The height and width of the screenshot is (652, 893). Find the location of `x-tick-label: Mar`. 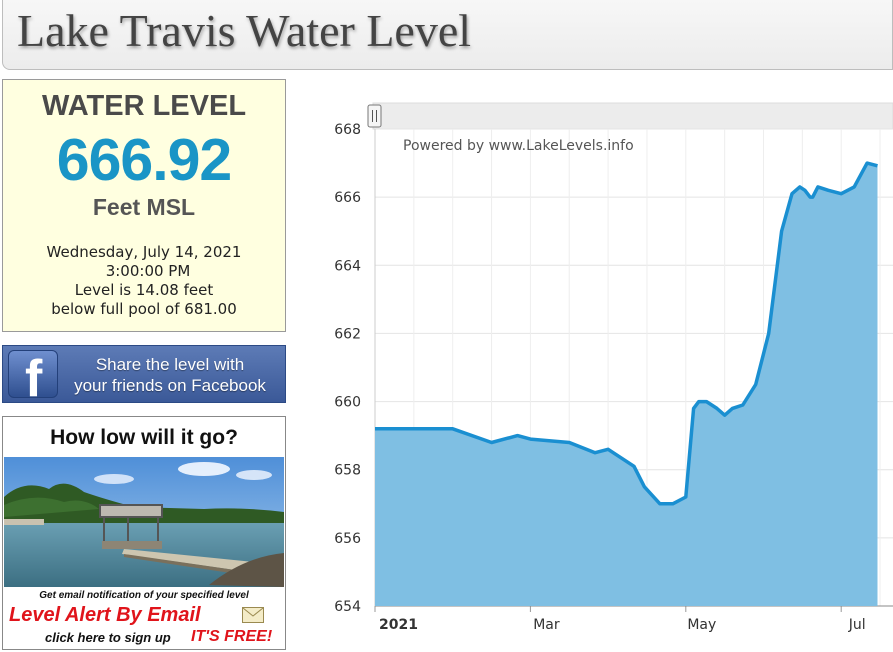

x-tick-label: Mar is located at coordinates (546, 625).